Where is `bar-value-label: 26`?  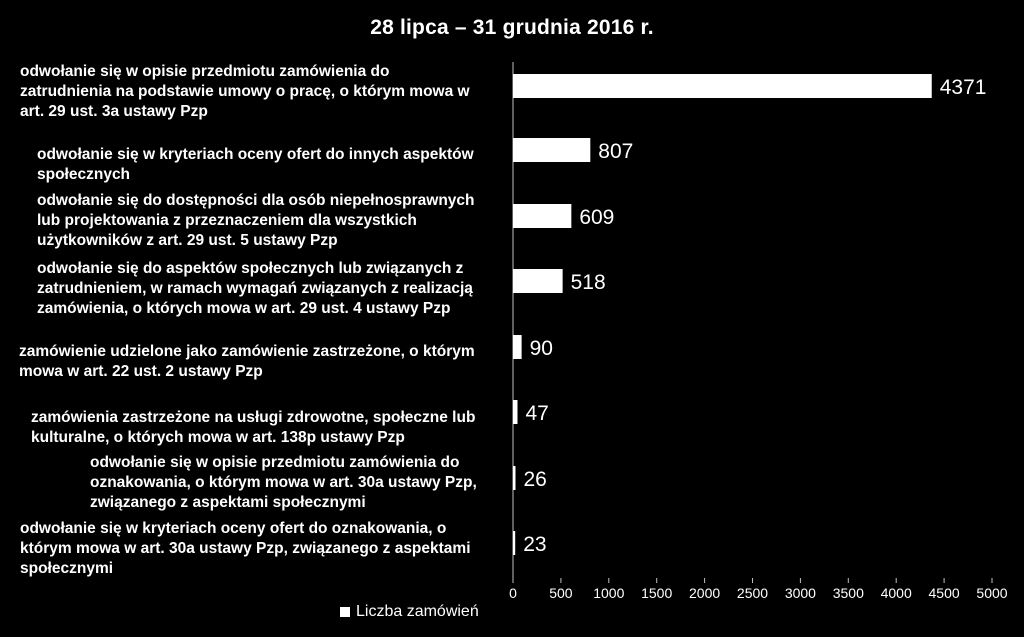
bar-value-label: 26 is located at coordinates (534, 479).